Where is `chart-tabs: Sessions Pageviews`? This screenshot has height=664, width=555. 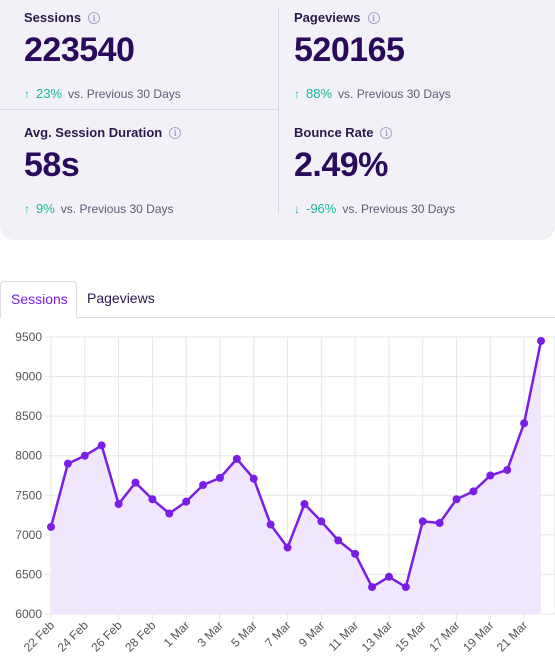
chart-tabs: Sessions Pageviews is located at coordinates (277, 299).